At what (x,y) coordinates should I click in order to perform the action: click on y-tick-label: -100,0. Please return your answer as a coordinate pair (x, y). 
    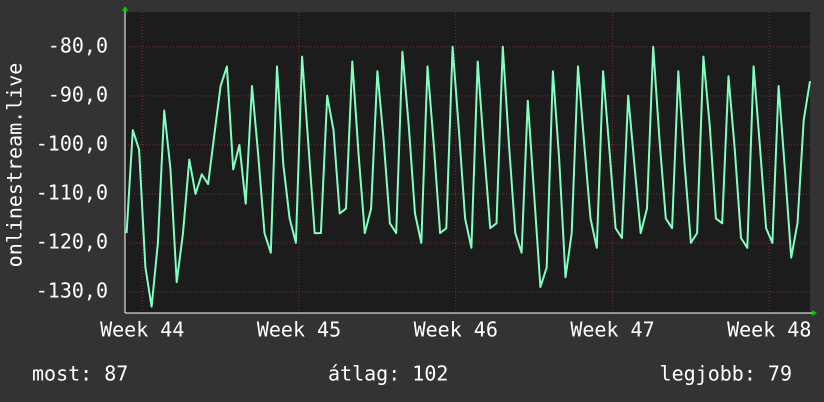
    Looking at the image, I should click on (72, 143).